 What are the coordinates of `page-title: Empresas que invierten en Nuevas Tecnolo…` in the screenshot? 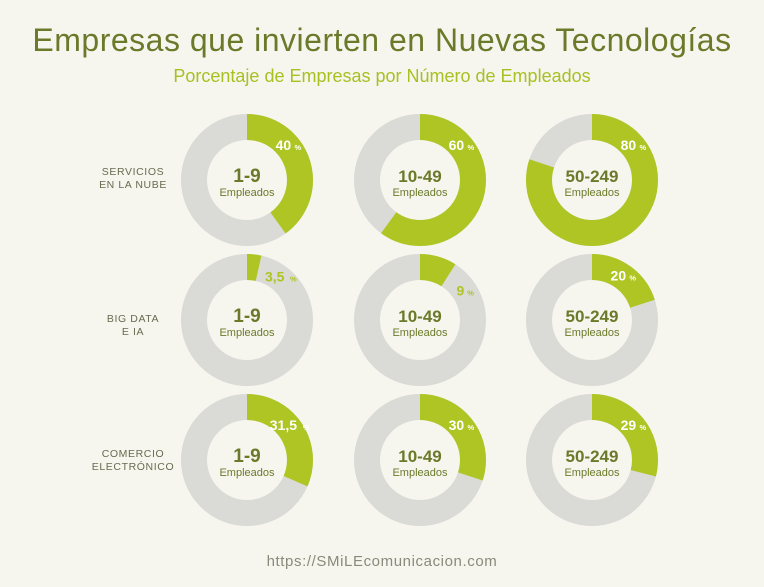 It's located at (382, 40).